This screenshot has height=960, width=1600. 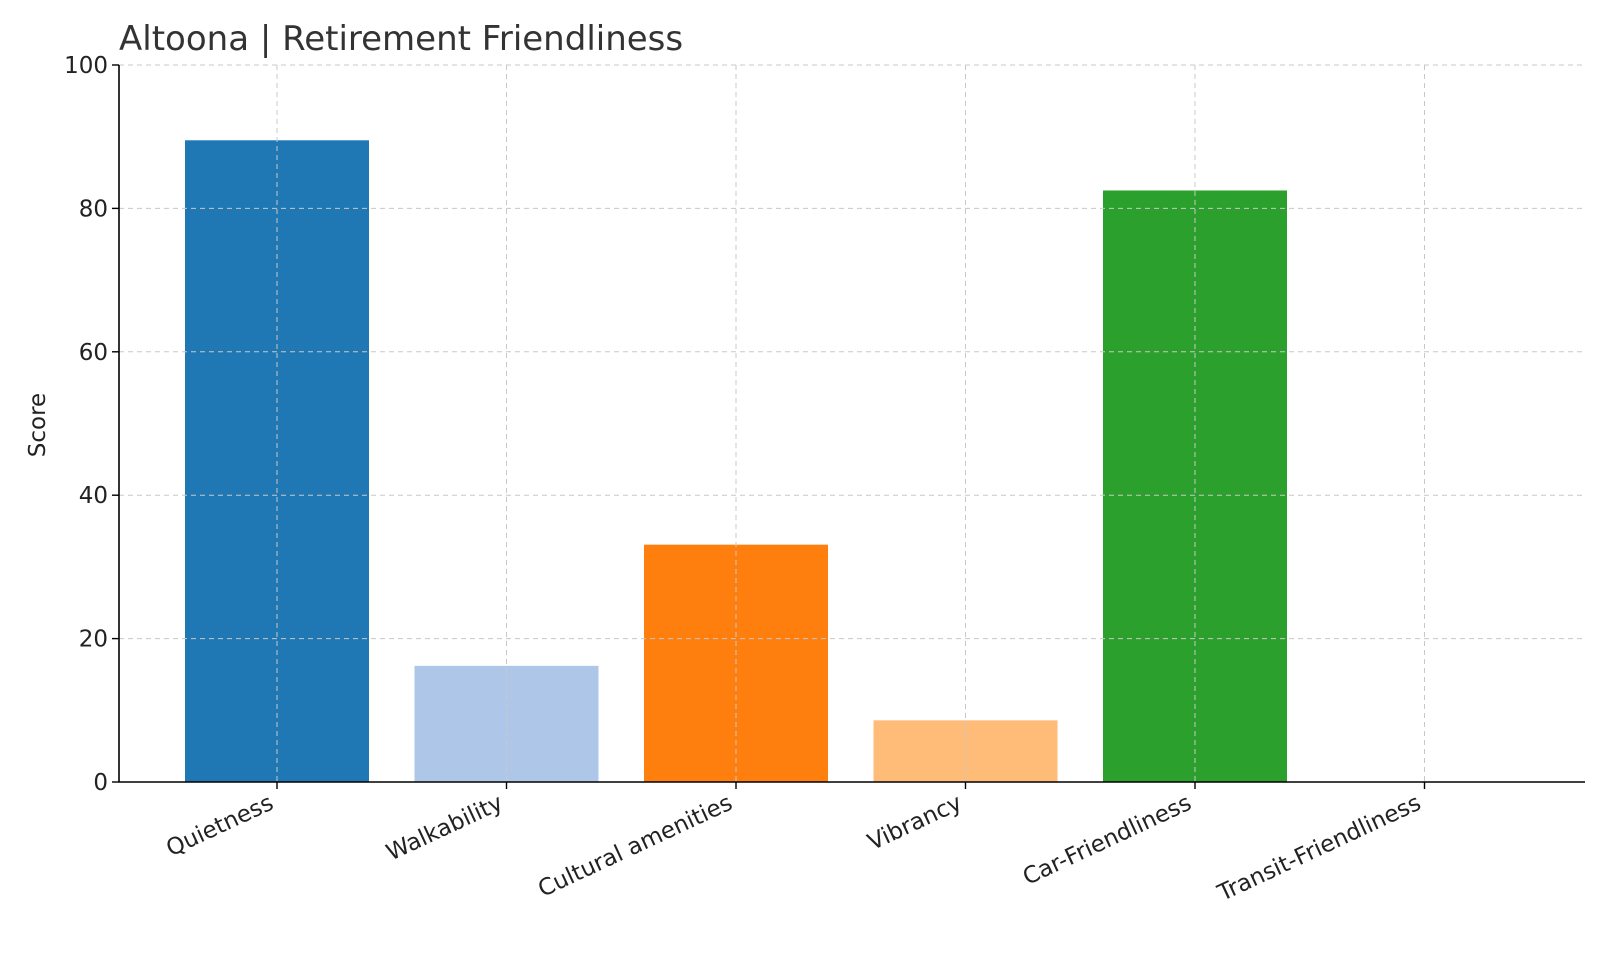 What do you see at coordinates (401, 39) in the screenshot?
I see `chart-title: Altoona | Retirement Friendliness` at bounding box center [401, 39].